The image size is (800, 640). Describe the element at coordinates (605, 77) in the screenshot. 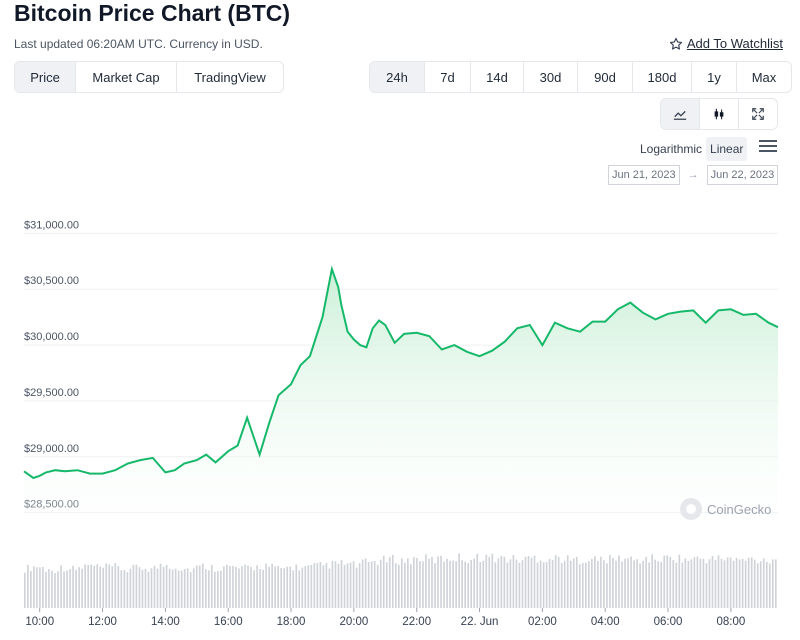

I see `range-90d: 90d` at that location.